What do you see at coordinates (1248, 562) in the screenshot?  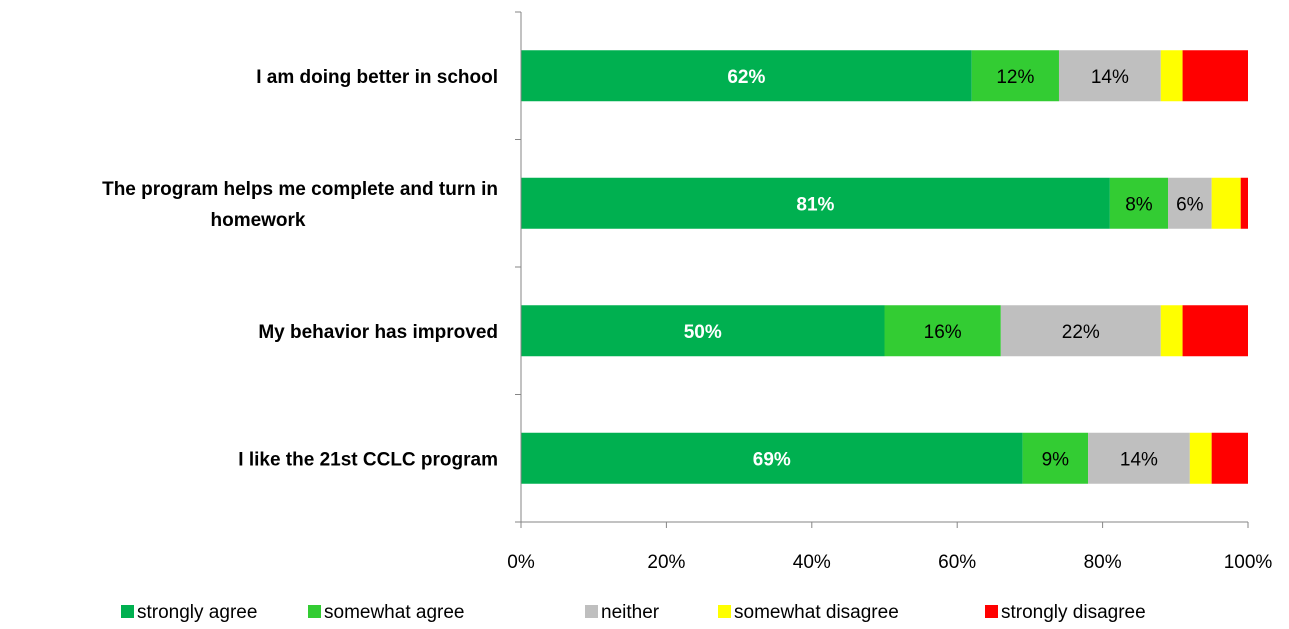 I see `x-tick-label: 100%` at bounding box center [1248, 562].